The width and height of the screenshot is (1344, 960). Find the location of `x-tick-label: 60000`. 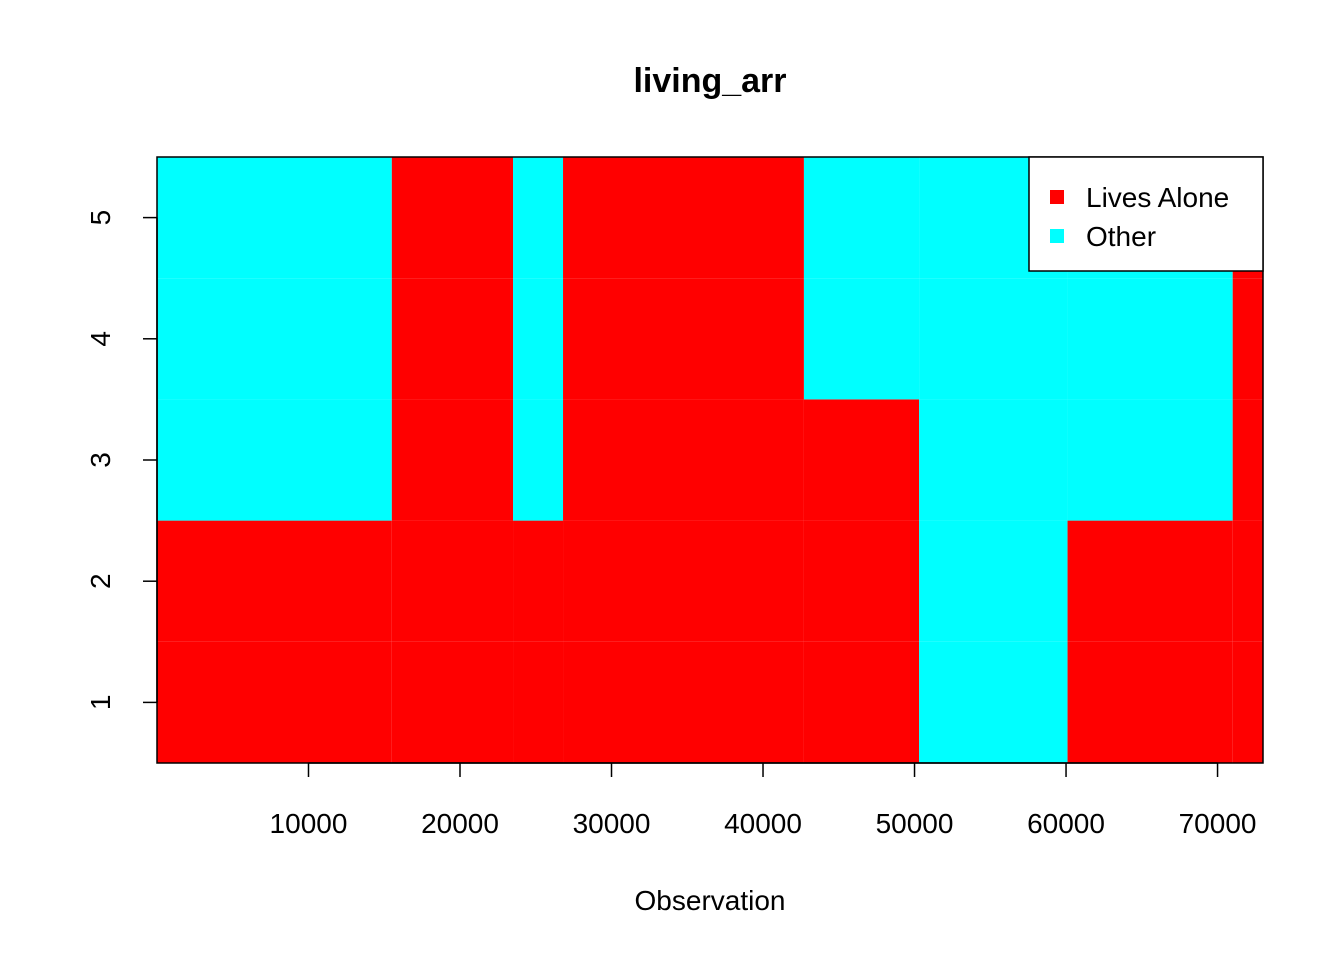

x-tick-label: 60000 is located at coordinates (1066, 823).